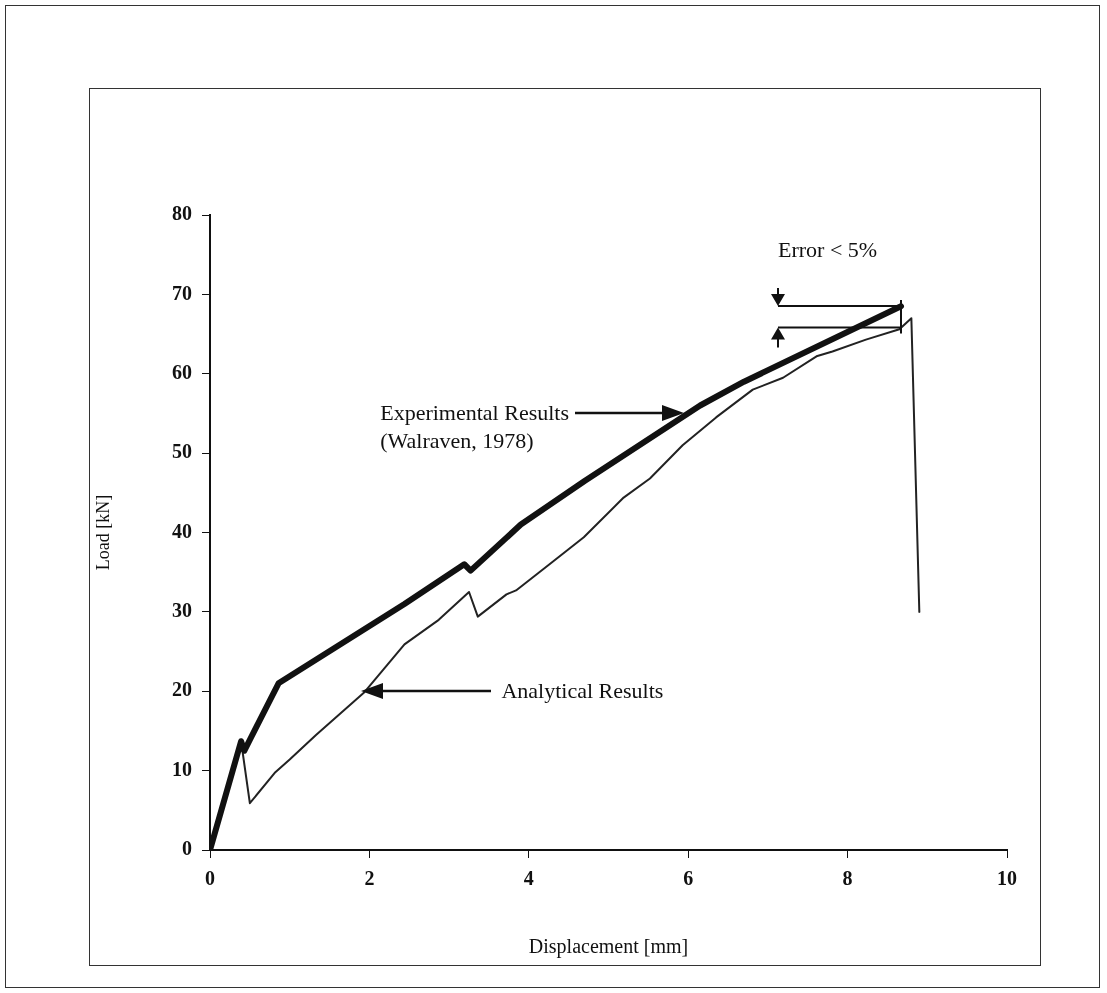 This screenshot has width=1107, height=993. Describe the element at coordinates (688, 878) in the screenshot. I see `x-tick-label: 6` at that location.